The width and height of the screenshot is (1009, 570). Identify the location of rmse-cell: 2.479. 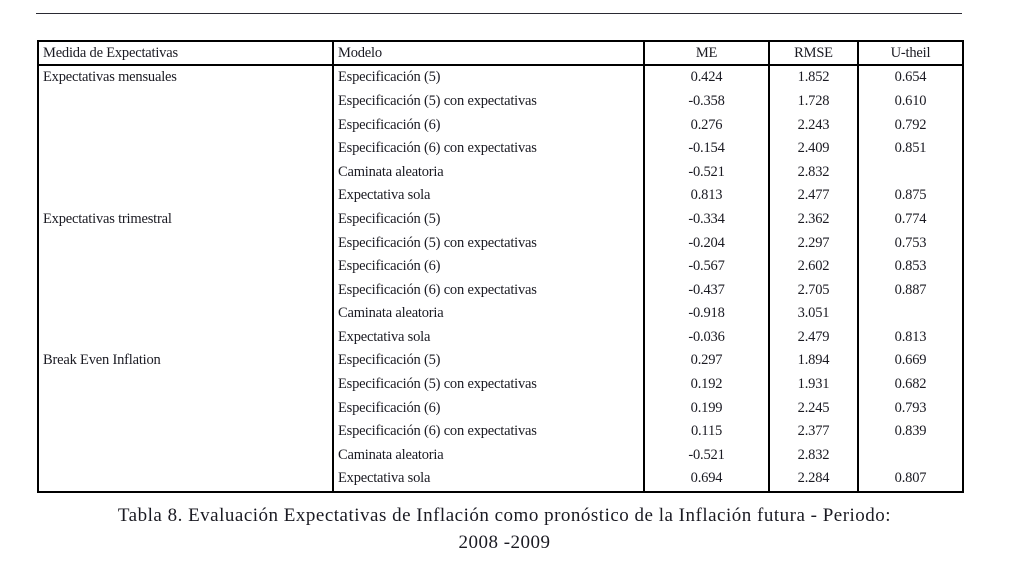
(813, 337).